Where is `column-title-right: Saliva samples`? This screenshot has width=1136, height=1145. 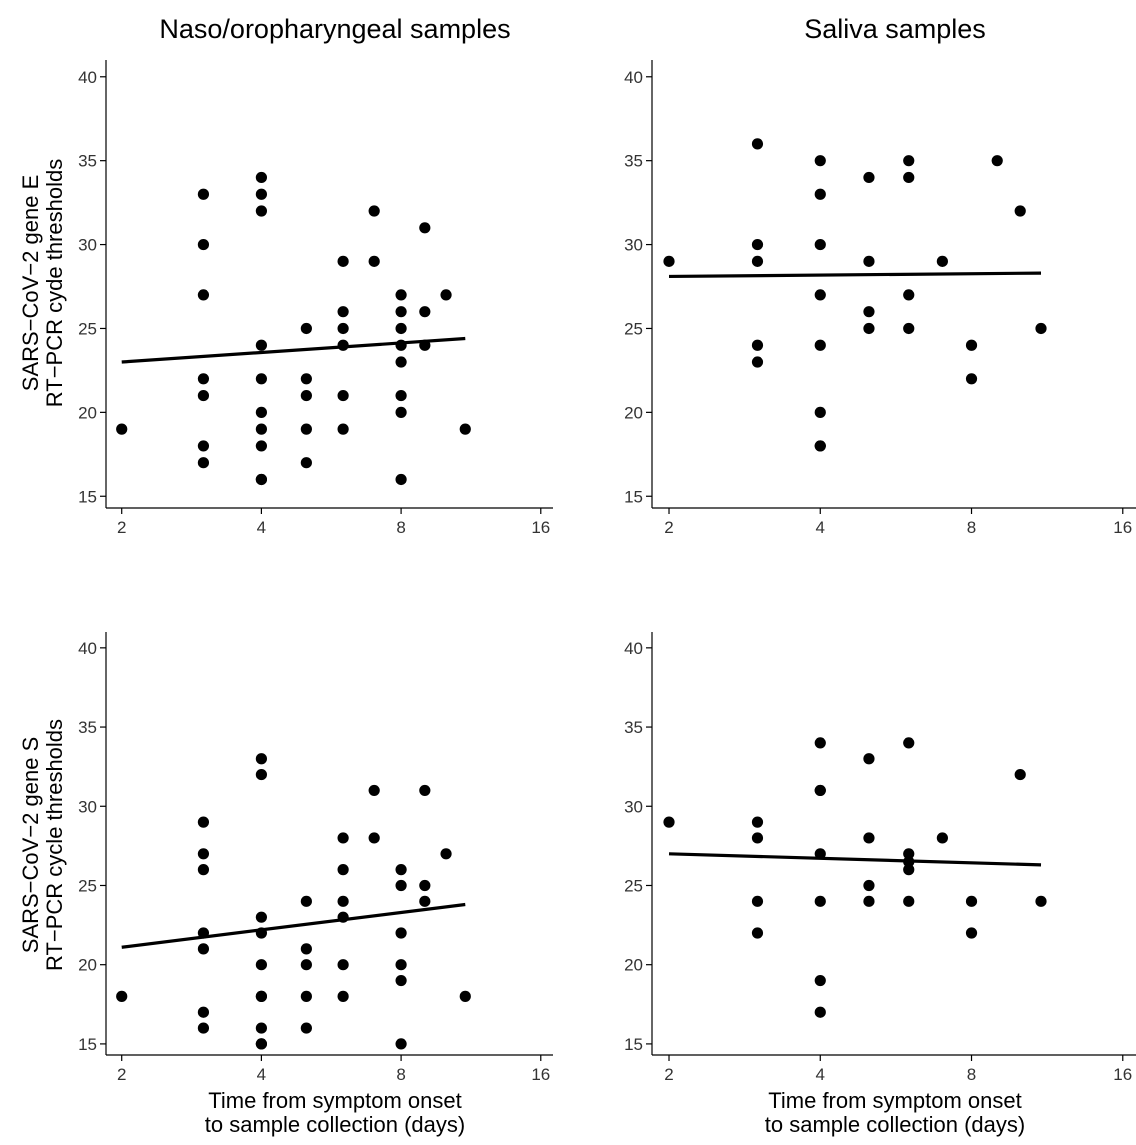 column-title-right: Saliva samples is located at coordinates (895, 29).